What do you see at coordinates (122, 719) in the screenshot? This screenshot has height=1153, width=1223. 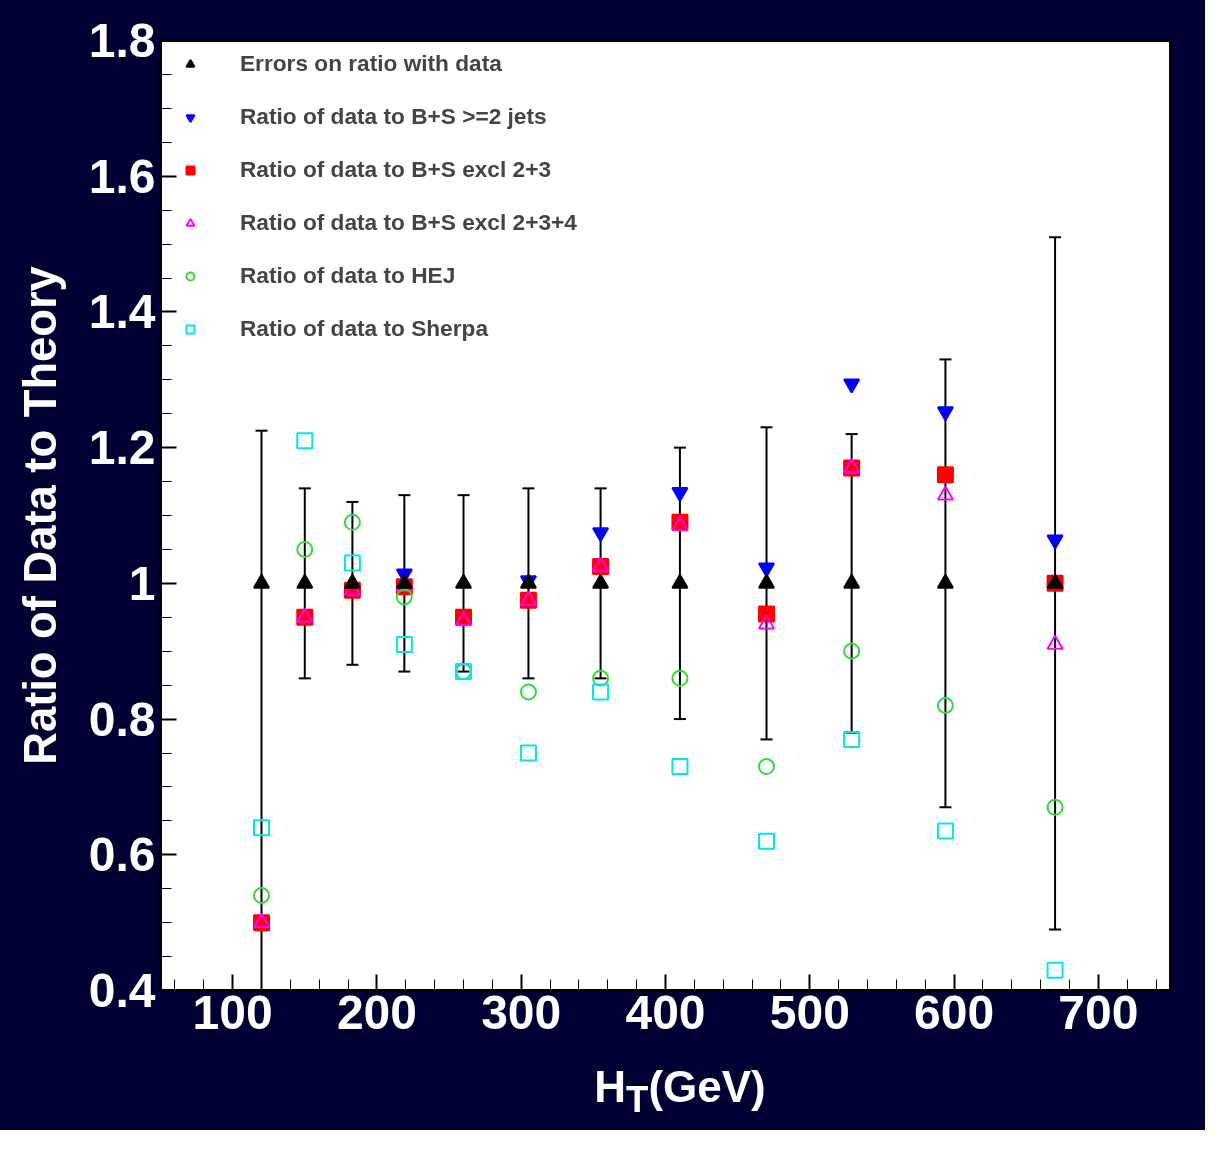 I see `y-tick-label: 0.8` at bounding box center [122, 719].